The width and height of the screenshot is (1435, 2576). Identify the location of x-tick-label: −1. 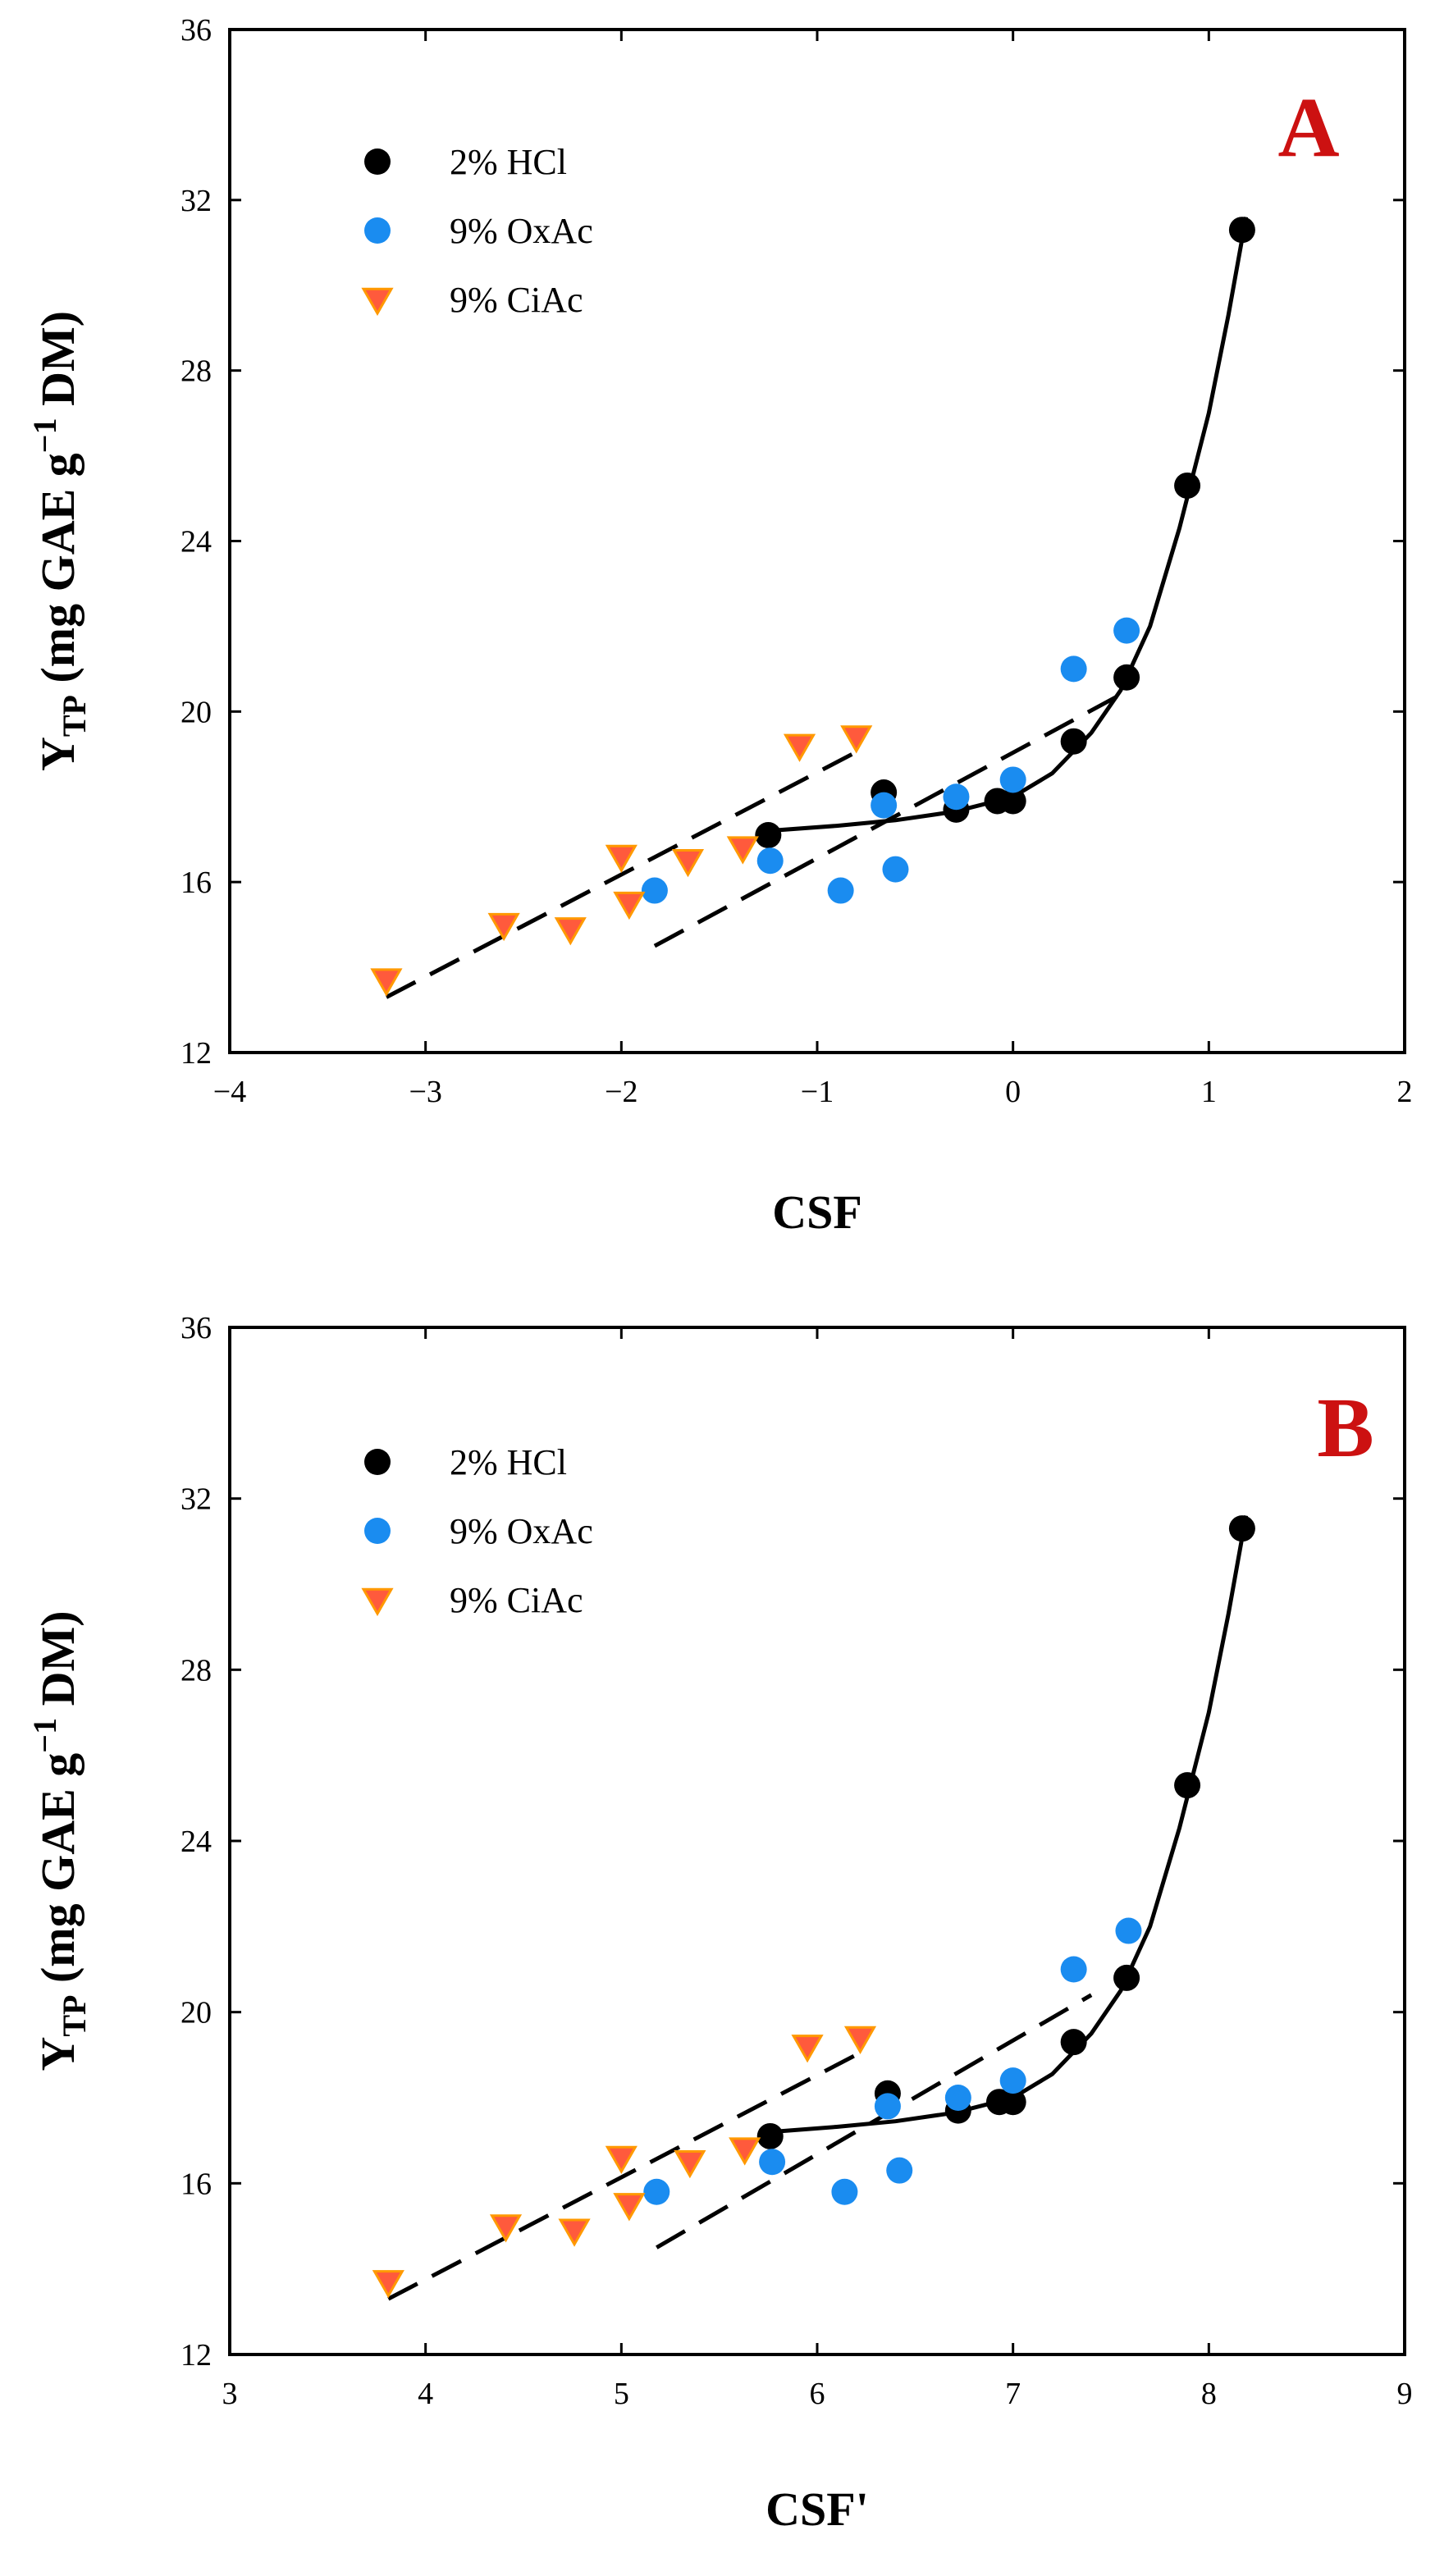
(817, 1092).